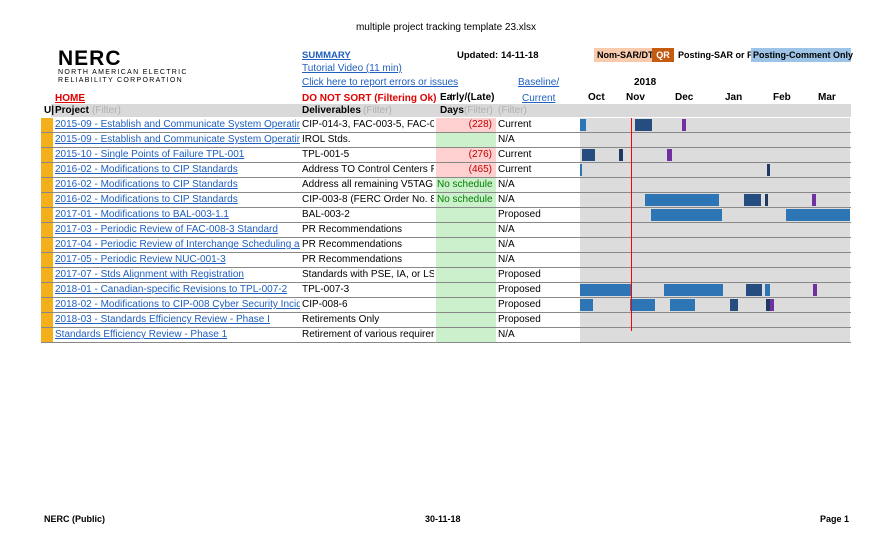 This screenshot has height=543, width=892. Describe the element at coordinates (341, 319) in the screenshot. I see `deliverable-cell: Retirements Only` at that location.